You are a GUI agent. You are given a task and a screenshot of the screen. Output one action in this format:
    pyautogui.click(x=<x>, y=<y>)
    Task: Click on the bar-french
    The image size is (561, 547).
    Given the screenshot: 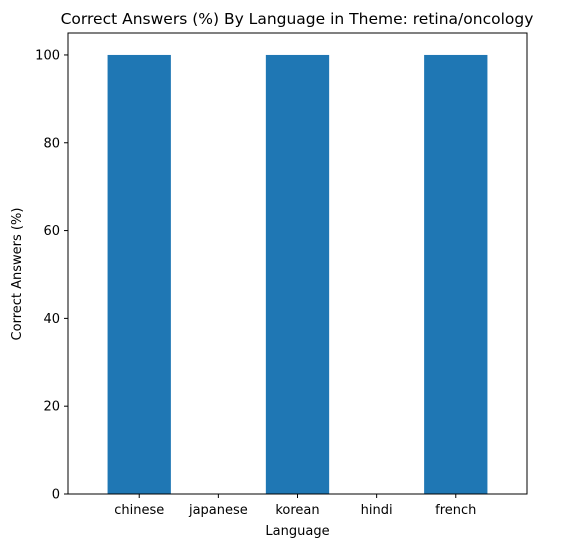 What is the action you would take?
    pyautogui.click(x=456, y=274)
    